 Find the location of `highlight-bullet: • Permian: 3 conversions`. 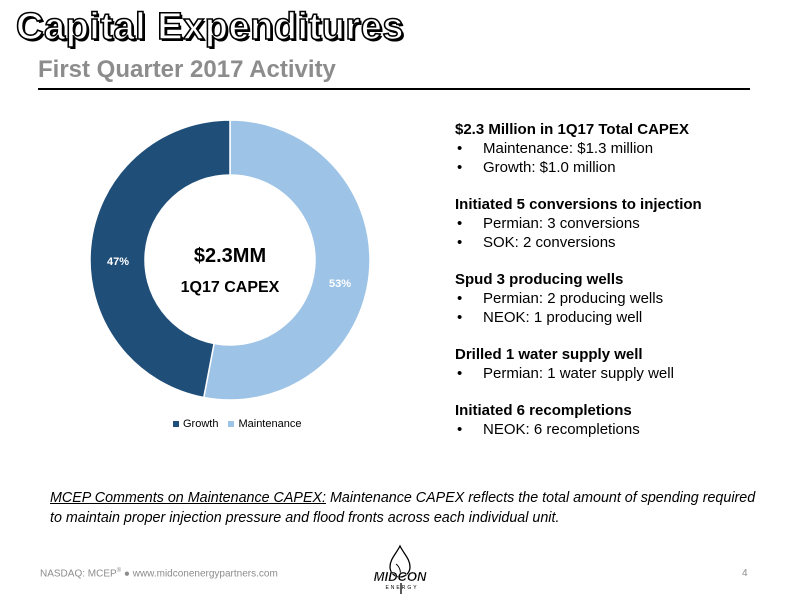

highlight-bullet: • Permian: 3 conversions is located at coordinates (615, 223).